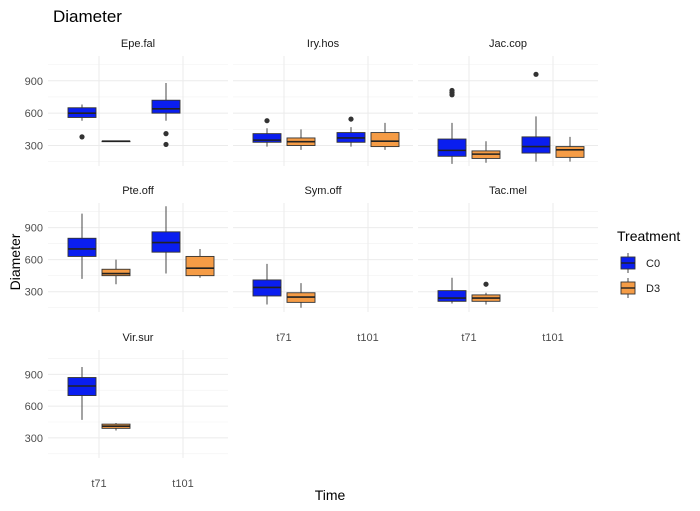  What do you see at coordinates (653, 289) in the screenshot?
I see `legend-label: D3` at bounding box center [653, 289].